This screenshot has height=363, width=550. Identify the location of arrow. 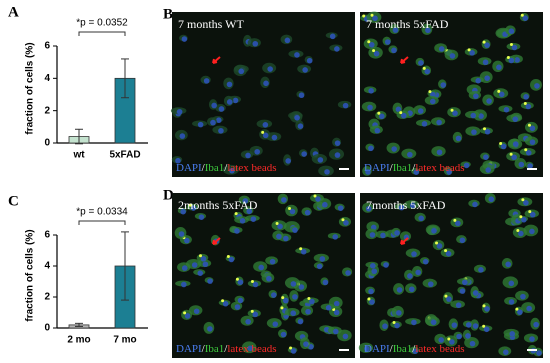
(216, 241).